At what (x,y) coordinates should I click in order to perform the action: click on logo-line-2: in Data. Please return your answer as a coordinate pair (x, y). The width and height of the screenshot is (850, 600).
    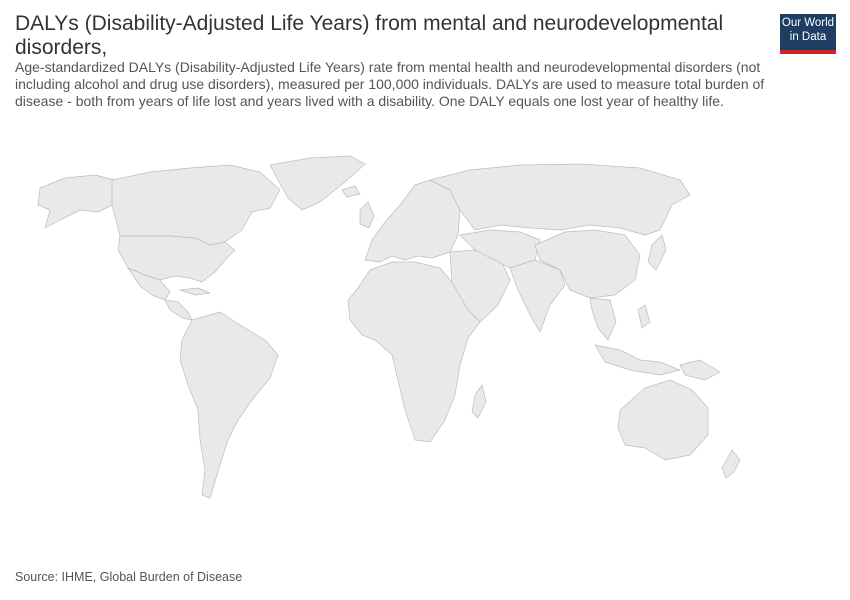
    Looking at the image, I should click on (808, 37).